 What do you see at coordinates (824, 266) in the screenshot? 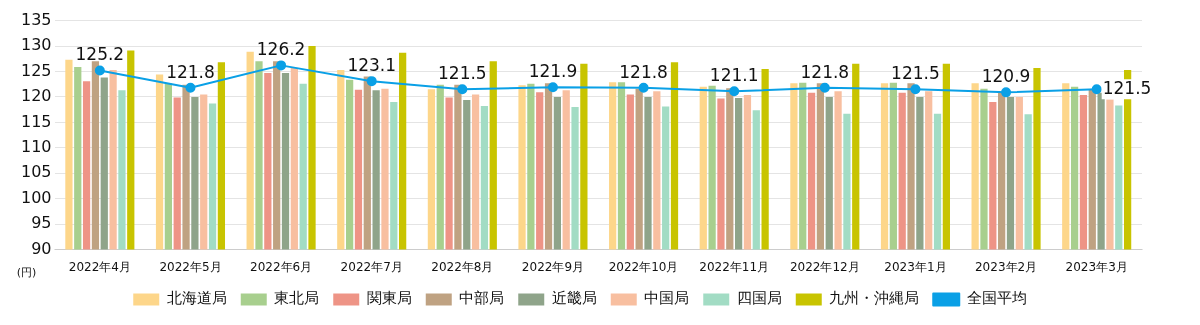
I see `x-tick-label: 2022年12月` at bounding box center [824, 266].